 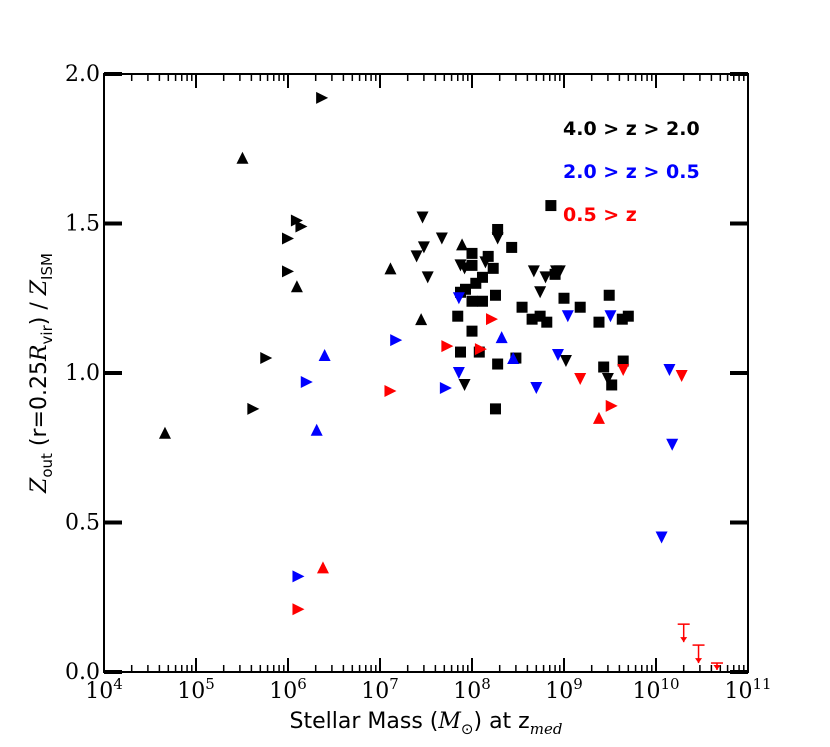 What do you see at coordinates (104, 689) in the screenshot?
I see `x-tick-label: 10⁴` at bounding box center [104, 689].